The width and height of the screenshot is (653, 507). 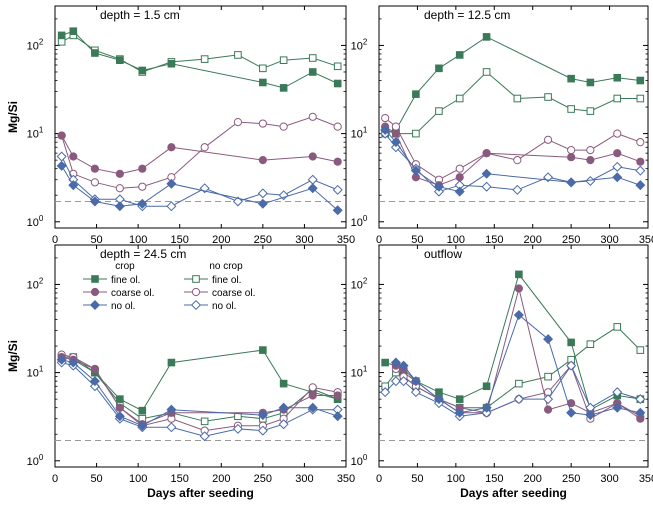 What do you see at coordinates (125, 266) in the screenshot?
I see `legend-col-header: crop` at bounding box center [125, 266].